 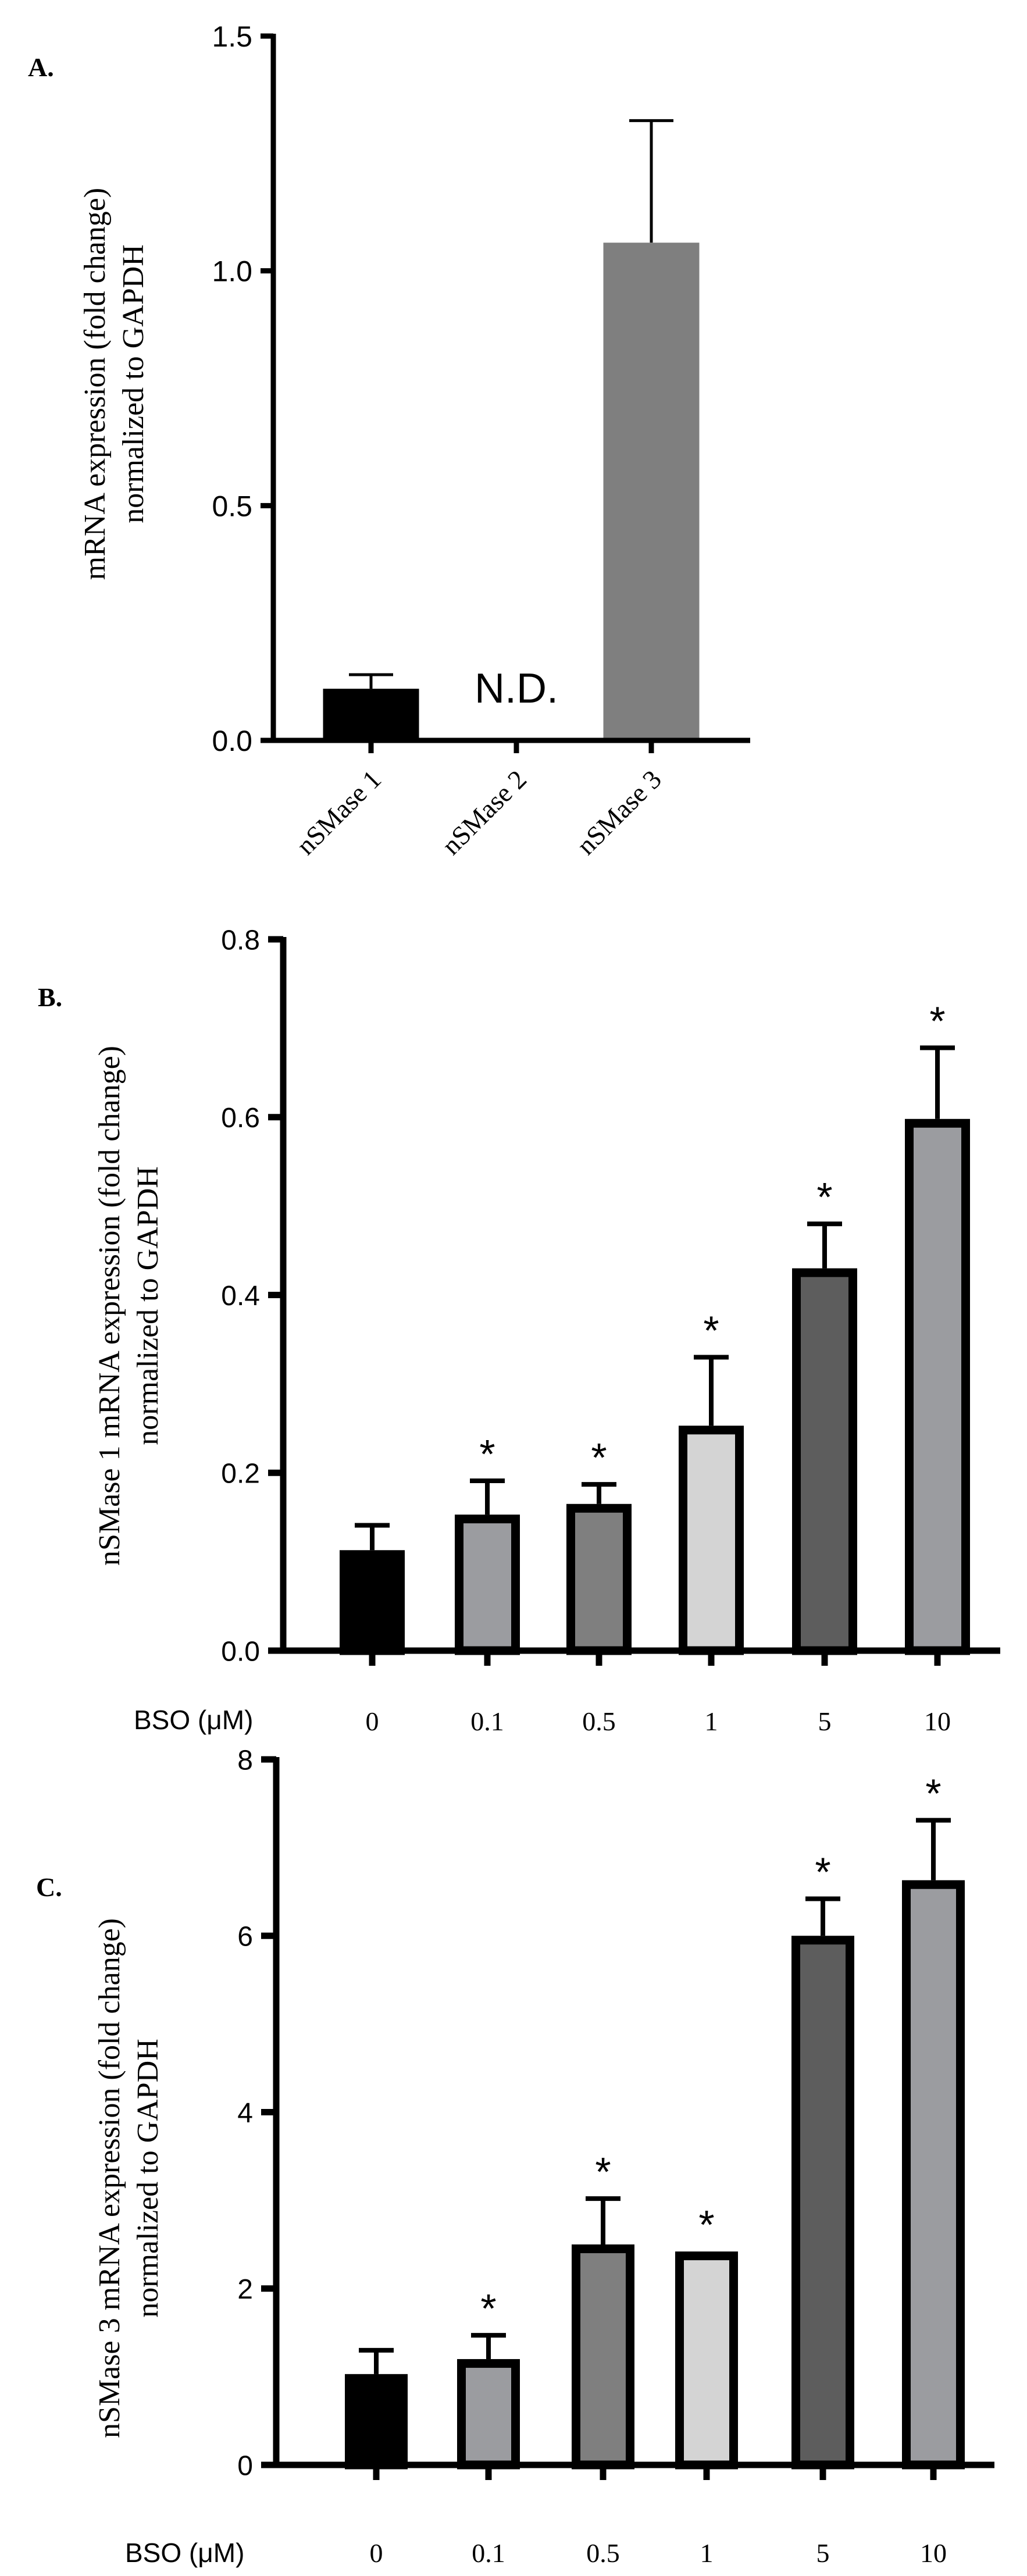 I want to click on panel-a-x-tick-label-2: nSMase 3, so click(x=619, y=812).